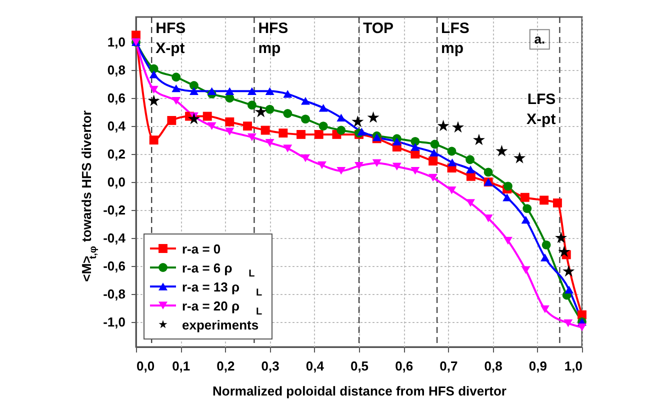  I want to click on x-tick-label: 1,0, so click(573, 366).